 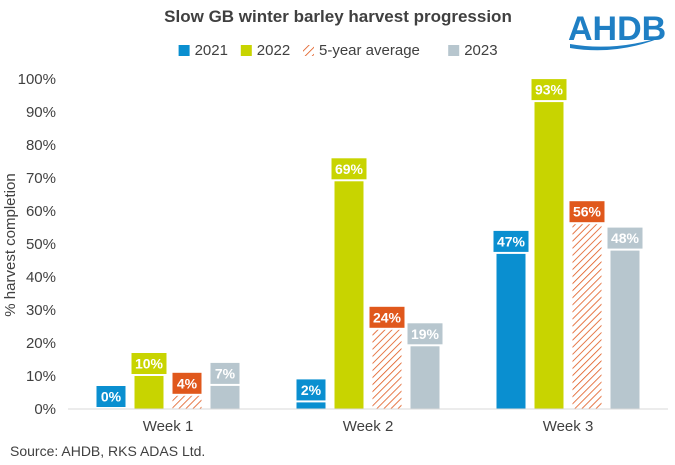 I want to click on y-axis-ticks: 0% 10% 20% 30% 40% 50% 60% 70% 80% 90% 100%, so click(x=37, y=244).